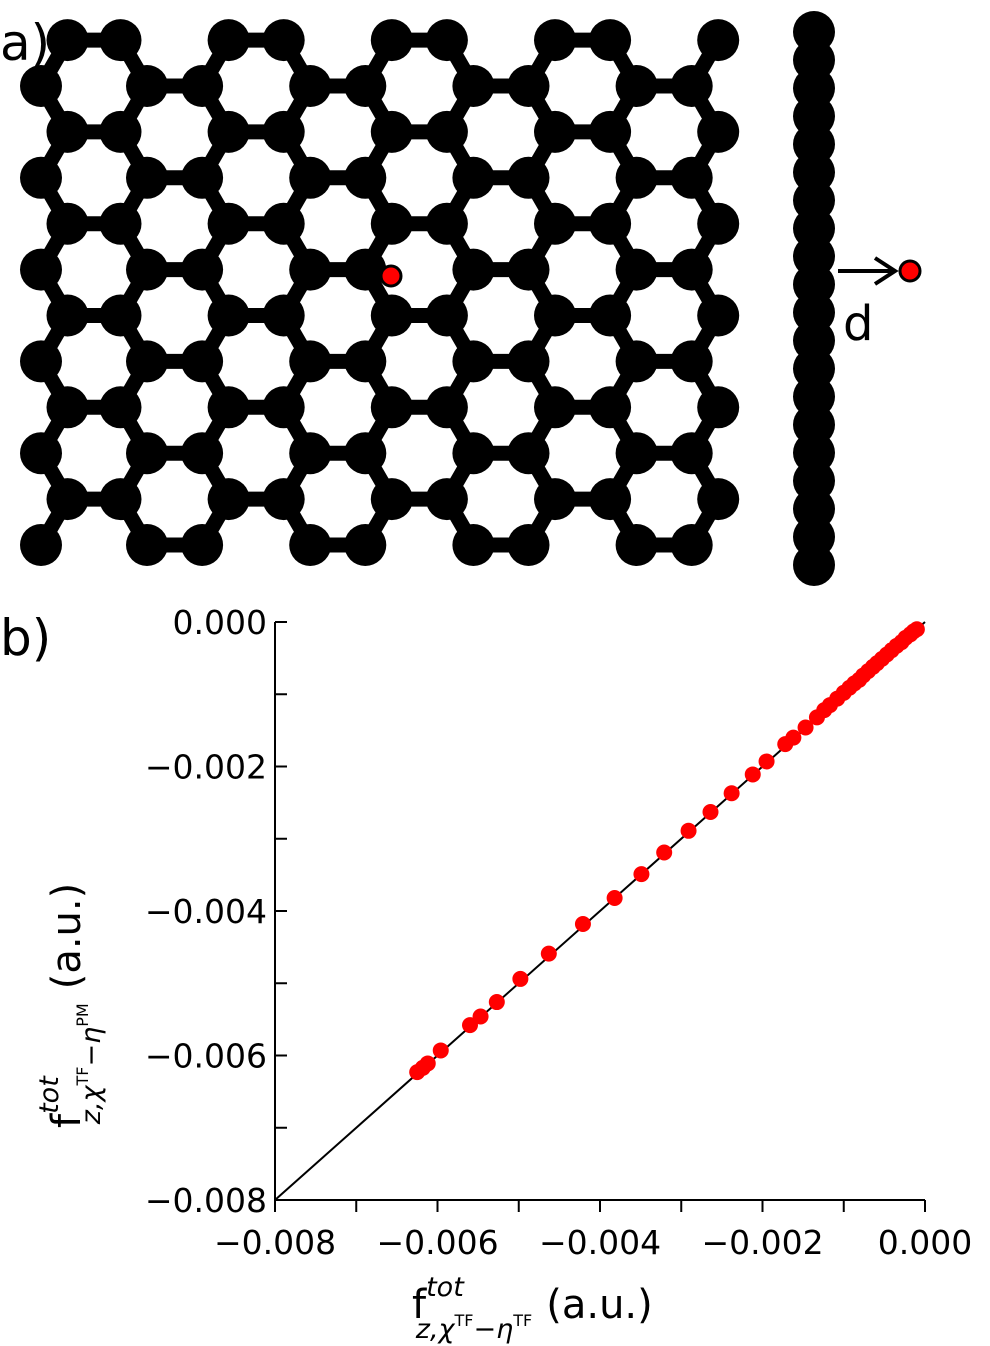  What do you see at coordinates (206, 767) in the screenshot?
I see `y-tick-label: −0.002` at bounding box center [206, 767].